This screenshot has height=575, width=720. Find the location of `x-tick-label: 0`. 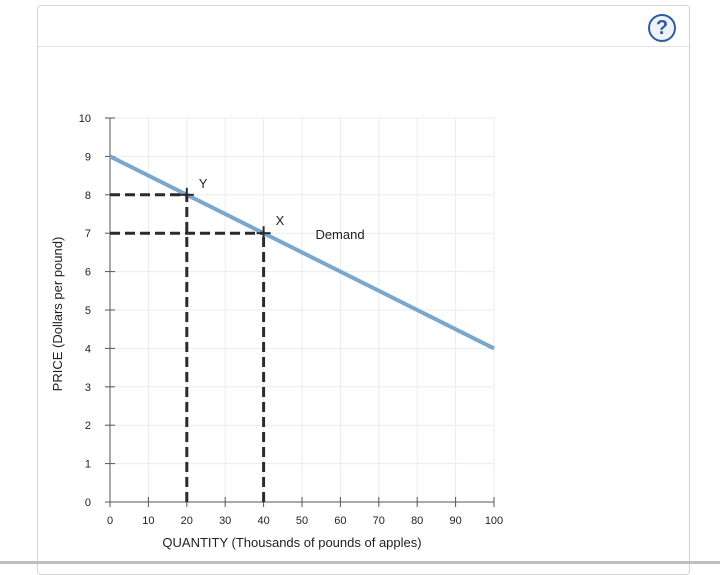

x-tick-label: 0 is located at coordinates (110, 521).